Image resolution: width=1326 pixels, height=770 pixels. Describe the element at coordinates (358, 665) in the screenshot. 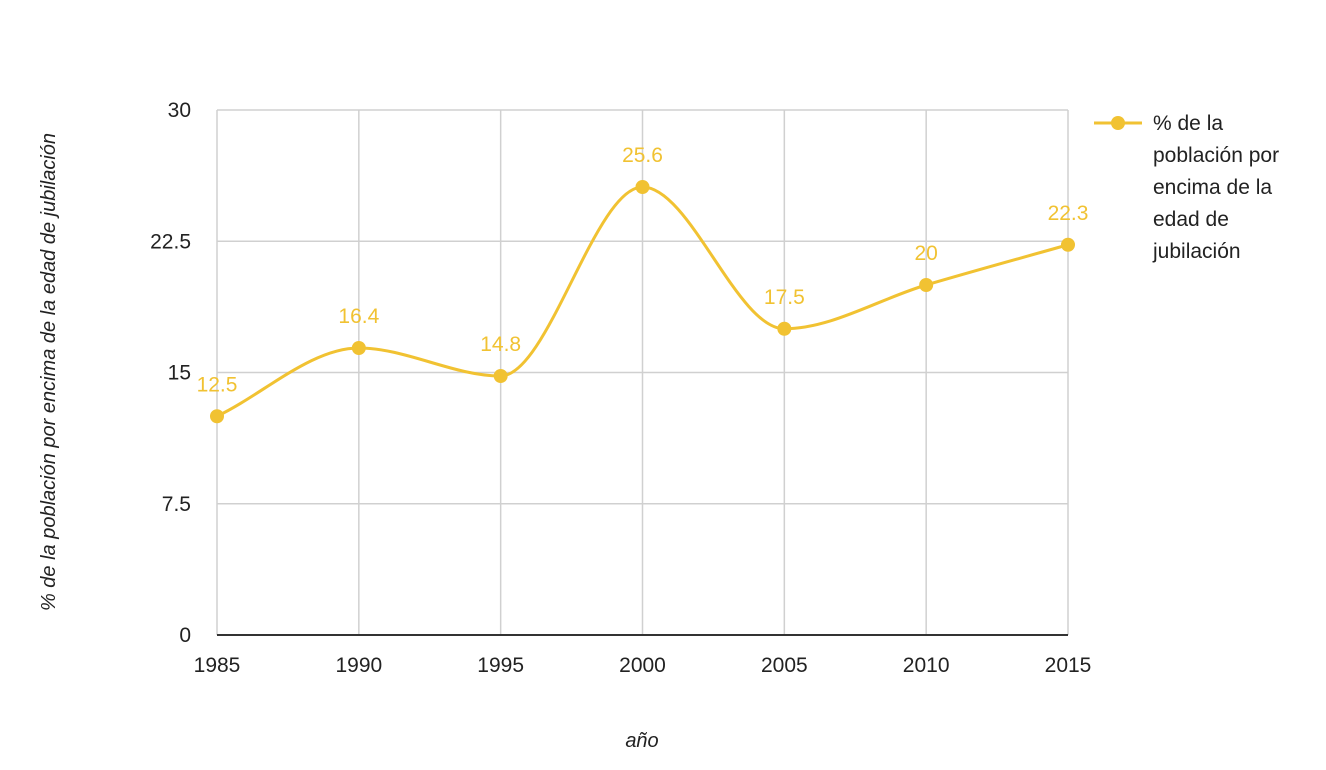

I see `x-tick-label: 1990` at that location.